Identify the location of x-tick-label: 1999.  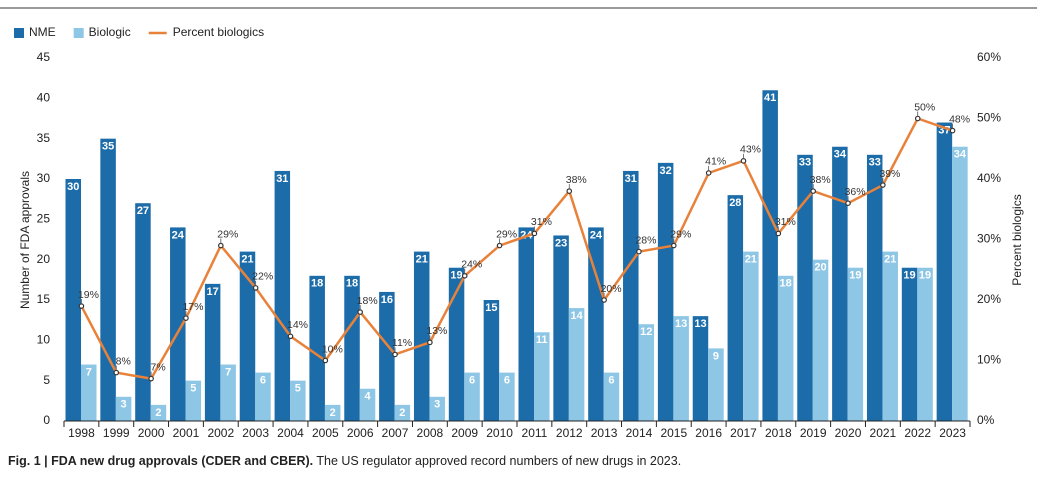
(116, 433).